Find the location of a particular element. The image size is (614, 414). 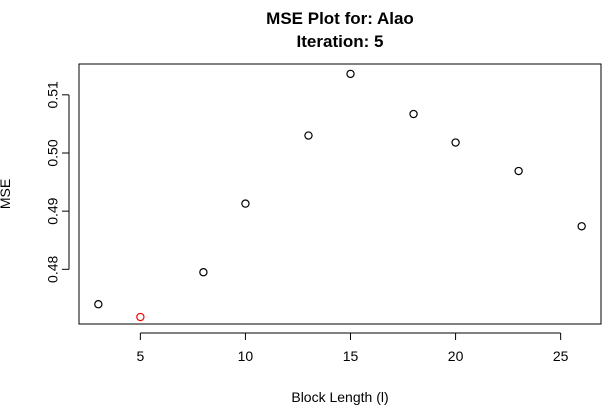

x-tick-label: 15 is located at coordinates (351, 356).